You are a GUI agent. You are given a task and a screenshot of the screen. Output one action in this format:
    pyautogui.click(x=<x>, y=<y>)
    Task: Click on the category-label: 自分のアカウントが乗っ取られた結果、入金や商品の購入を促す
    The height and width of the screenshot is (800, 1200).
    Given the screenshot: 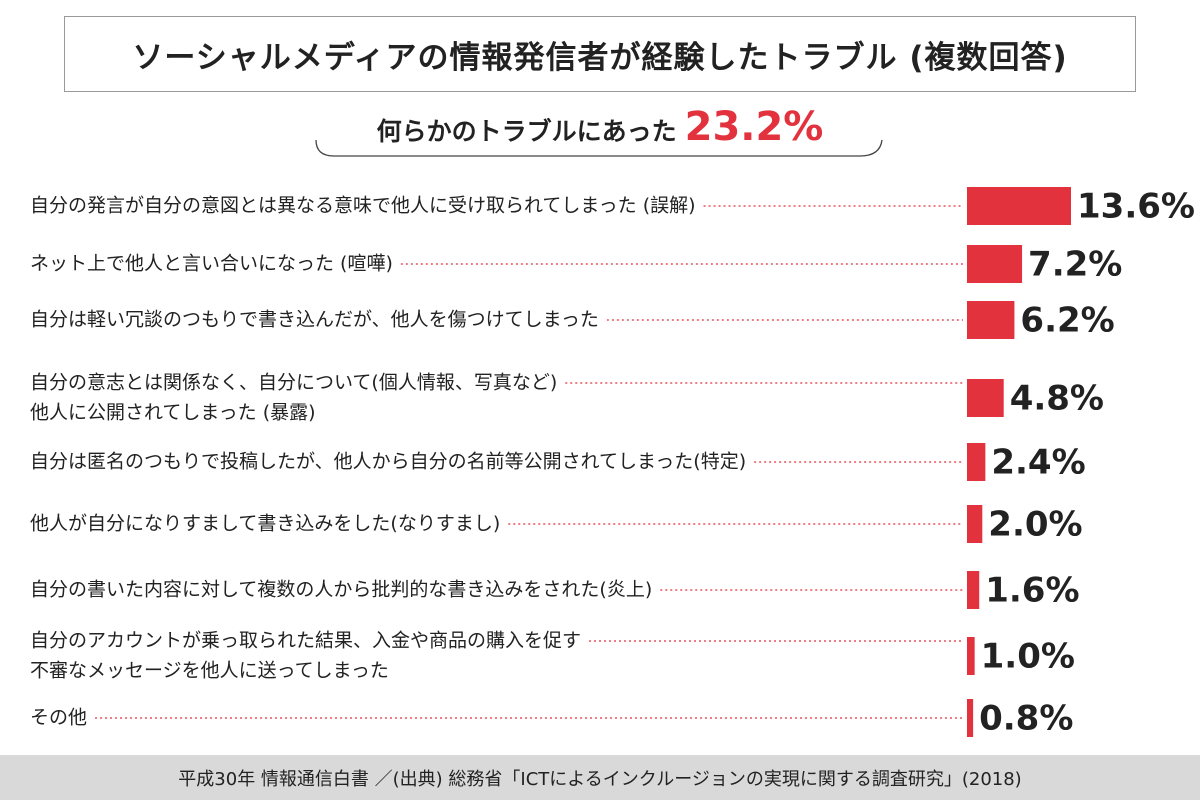 What is the action you would take?
    pyautogui.click(x=305, y=641)
    